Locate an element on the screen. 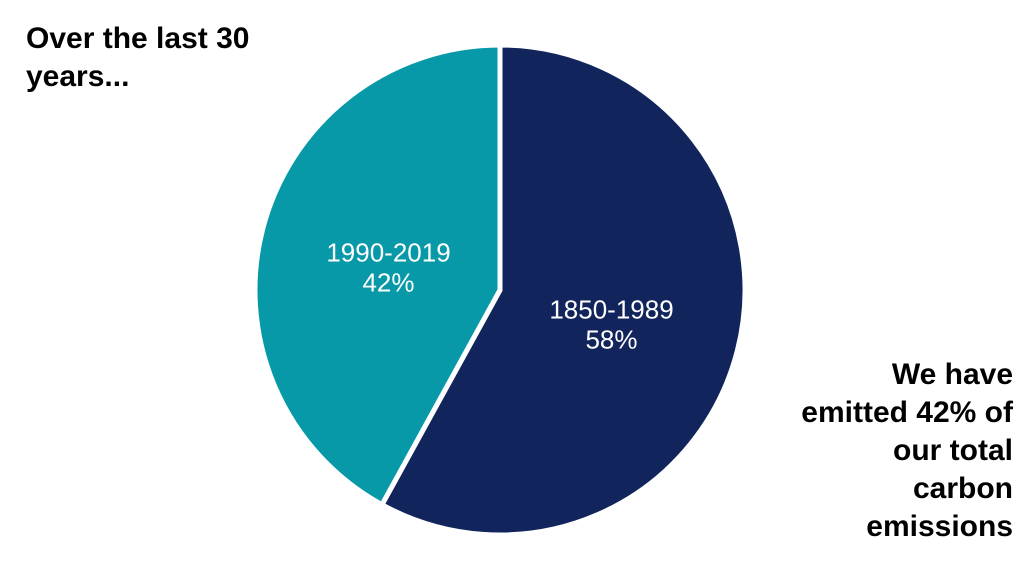 This screenshot has width=1024, height=583. slice-label-1990-2019: 1990-2019 42% is located at coordinates (388, 267).